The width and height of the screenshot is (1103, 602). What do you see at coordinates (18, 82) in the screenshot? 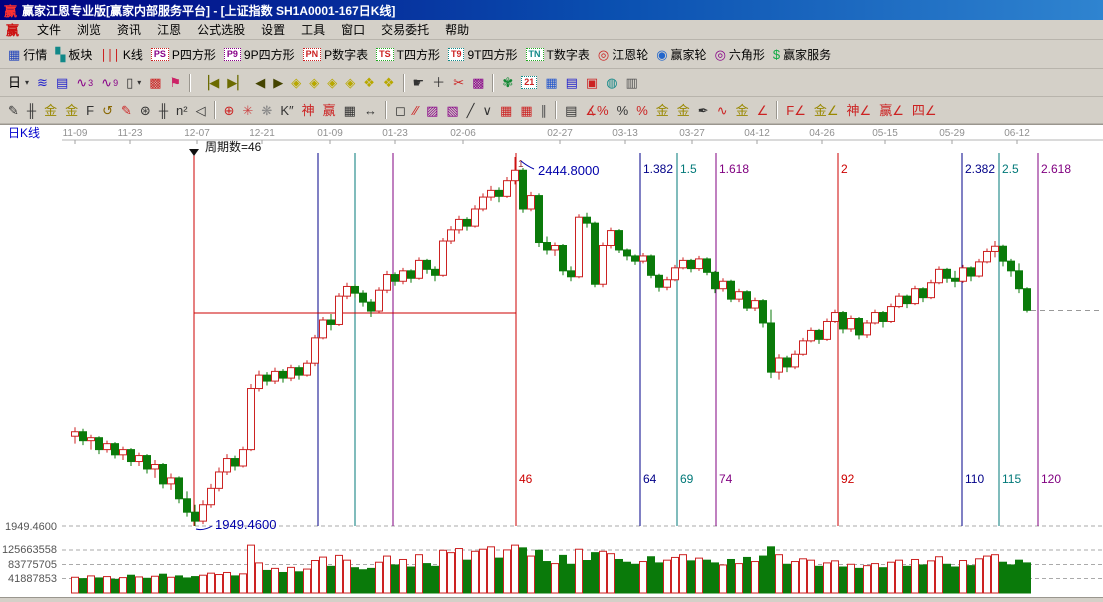
I see `period-day-select: 日 ▾` at bounding box center [18, 82].